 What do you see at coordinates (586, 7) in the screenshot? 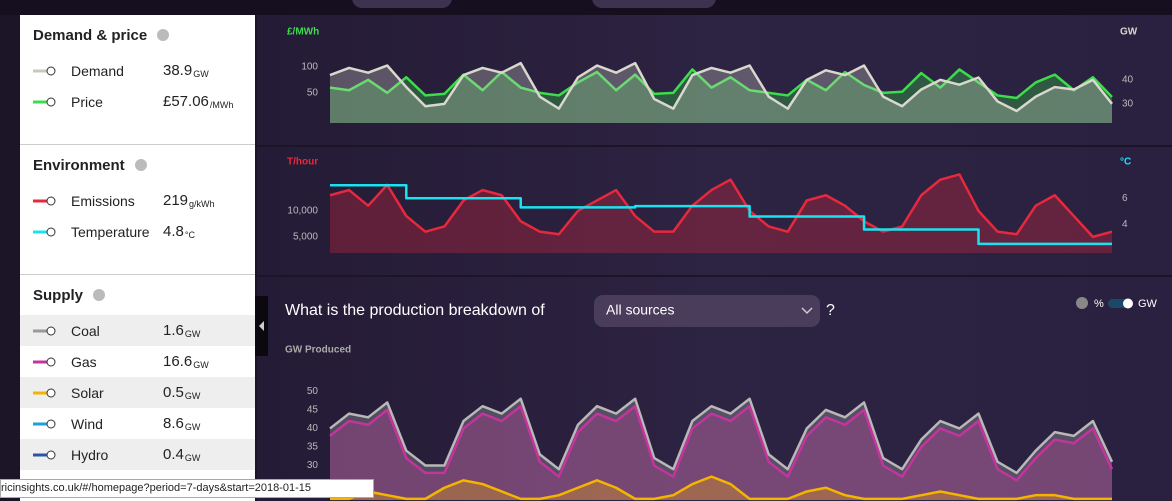
I see `top-bar` at bounding box center [586, 7].